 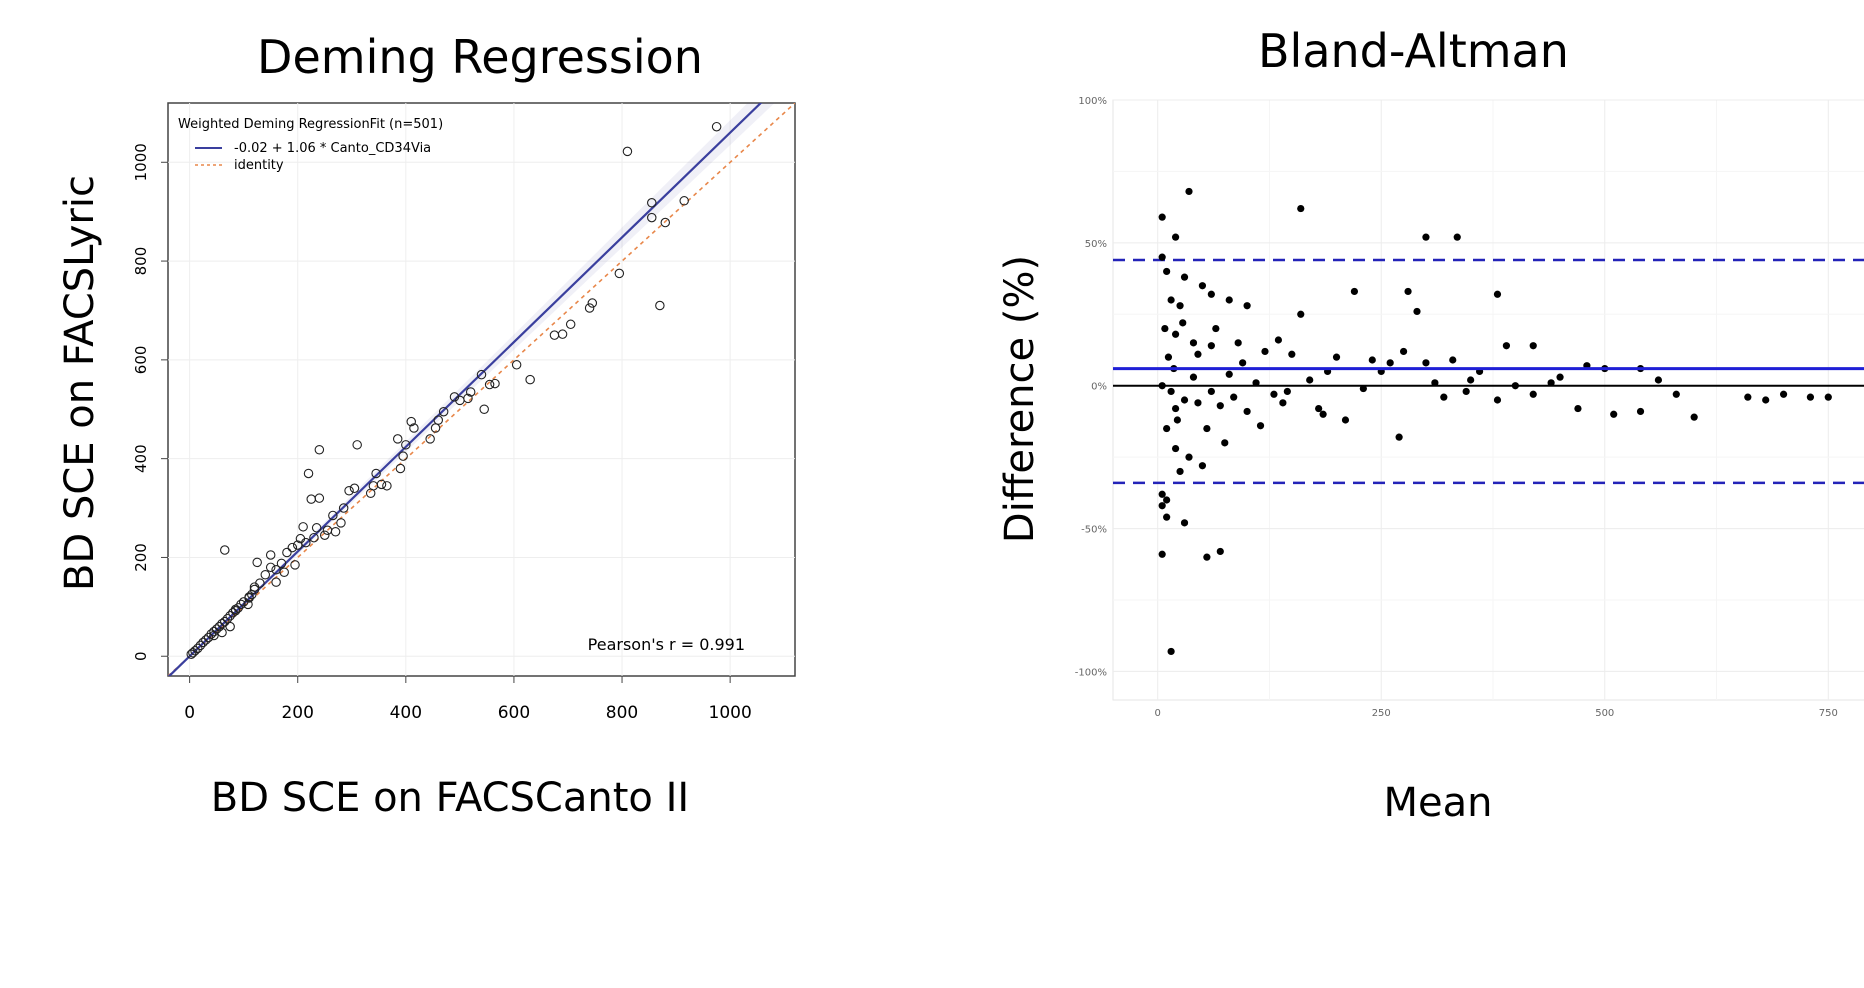 What do you see at coordinates (730, 713) in the screenshot?
I see `x-tick-label: 1000` at bounding box center [730, 713].